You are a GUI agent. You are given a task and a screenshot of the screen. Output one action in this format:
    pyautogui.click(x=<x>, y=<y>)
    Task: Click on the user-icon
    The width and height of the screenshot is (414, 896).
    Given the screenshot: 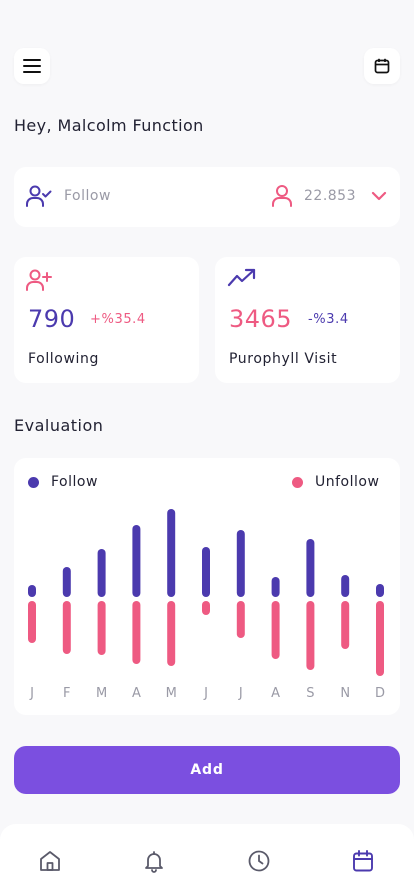 What is the action you would take?
    pyautogui.click(x=282, y=196)
    